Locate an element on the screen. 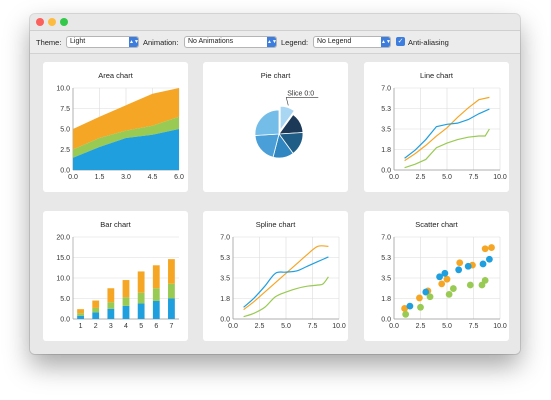 The width and height of the screenshot is (551, 400). y-tick-label: 3.5 is located at coordinates (225, 279).